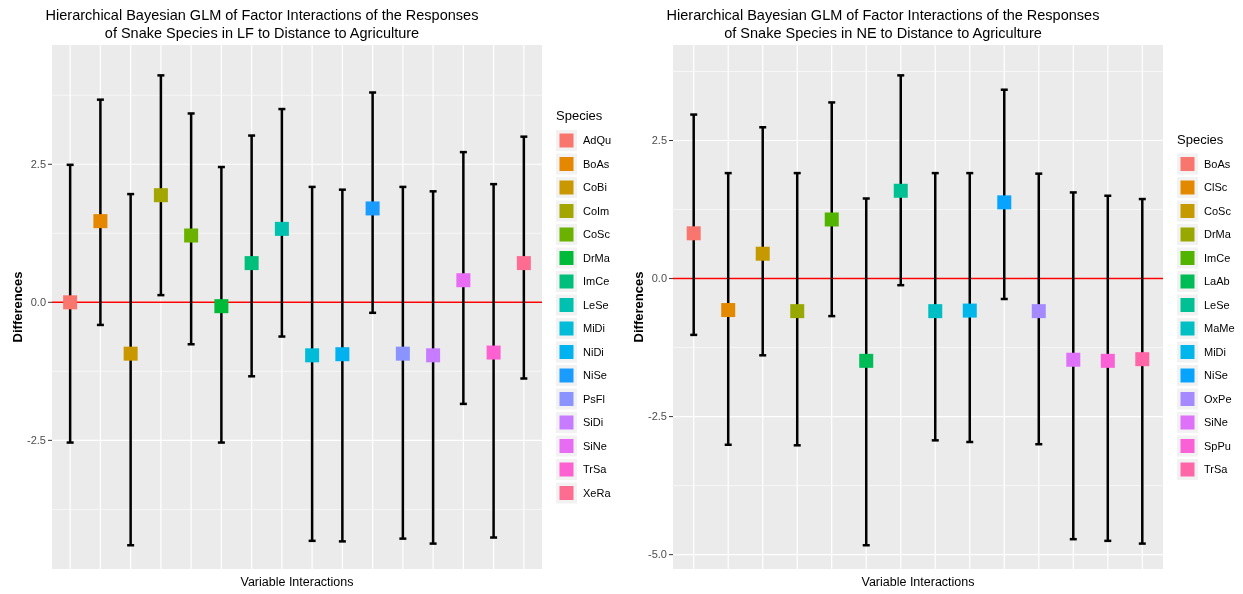  I want to click on chart-title: Hierarchical Bayesian GLM of Factor Interactions of the Responses of Snake Species in LF to Distance to Agriculture, so click(262, 24).